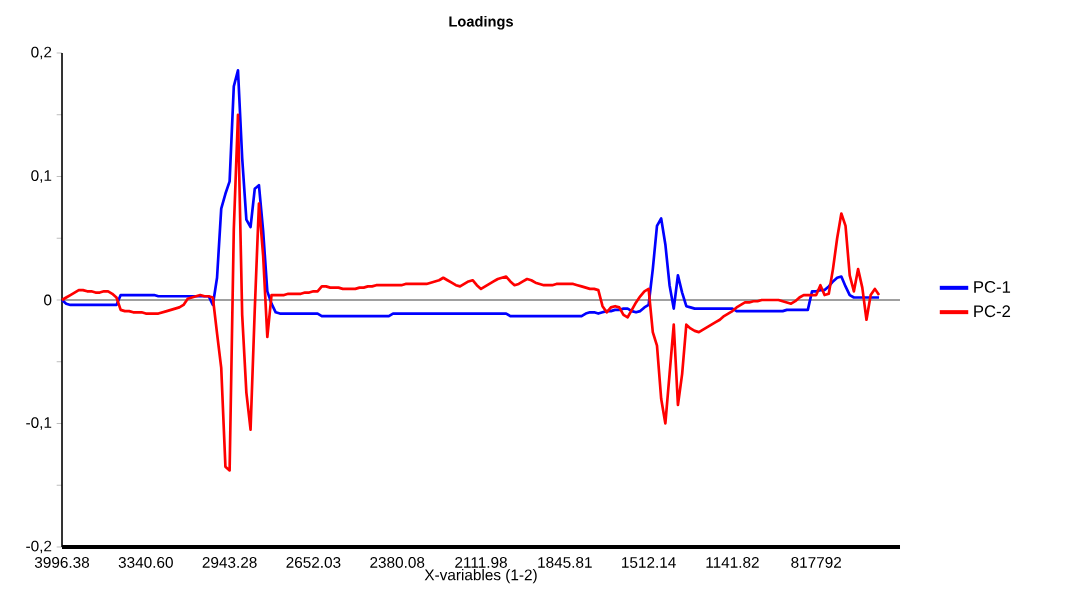  I want to click on legend-label: PC-1, so click(992, 287).